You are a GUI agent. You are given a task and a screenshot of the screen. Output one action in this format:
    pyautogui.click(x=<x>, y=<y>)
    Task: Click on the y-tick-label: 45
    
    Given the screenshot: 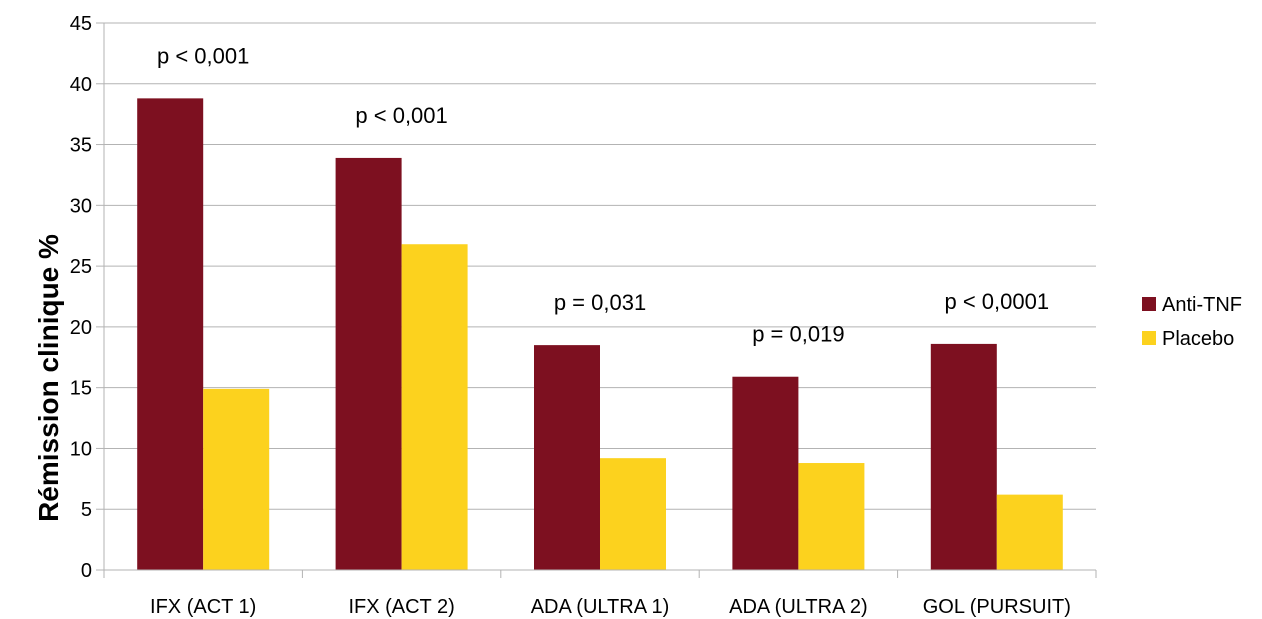 What is the action you would take?
    pyautogui.click(x=81, y=24)
    